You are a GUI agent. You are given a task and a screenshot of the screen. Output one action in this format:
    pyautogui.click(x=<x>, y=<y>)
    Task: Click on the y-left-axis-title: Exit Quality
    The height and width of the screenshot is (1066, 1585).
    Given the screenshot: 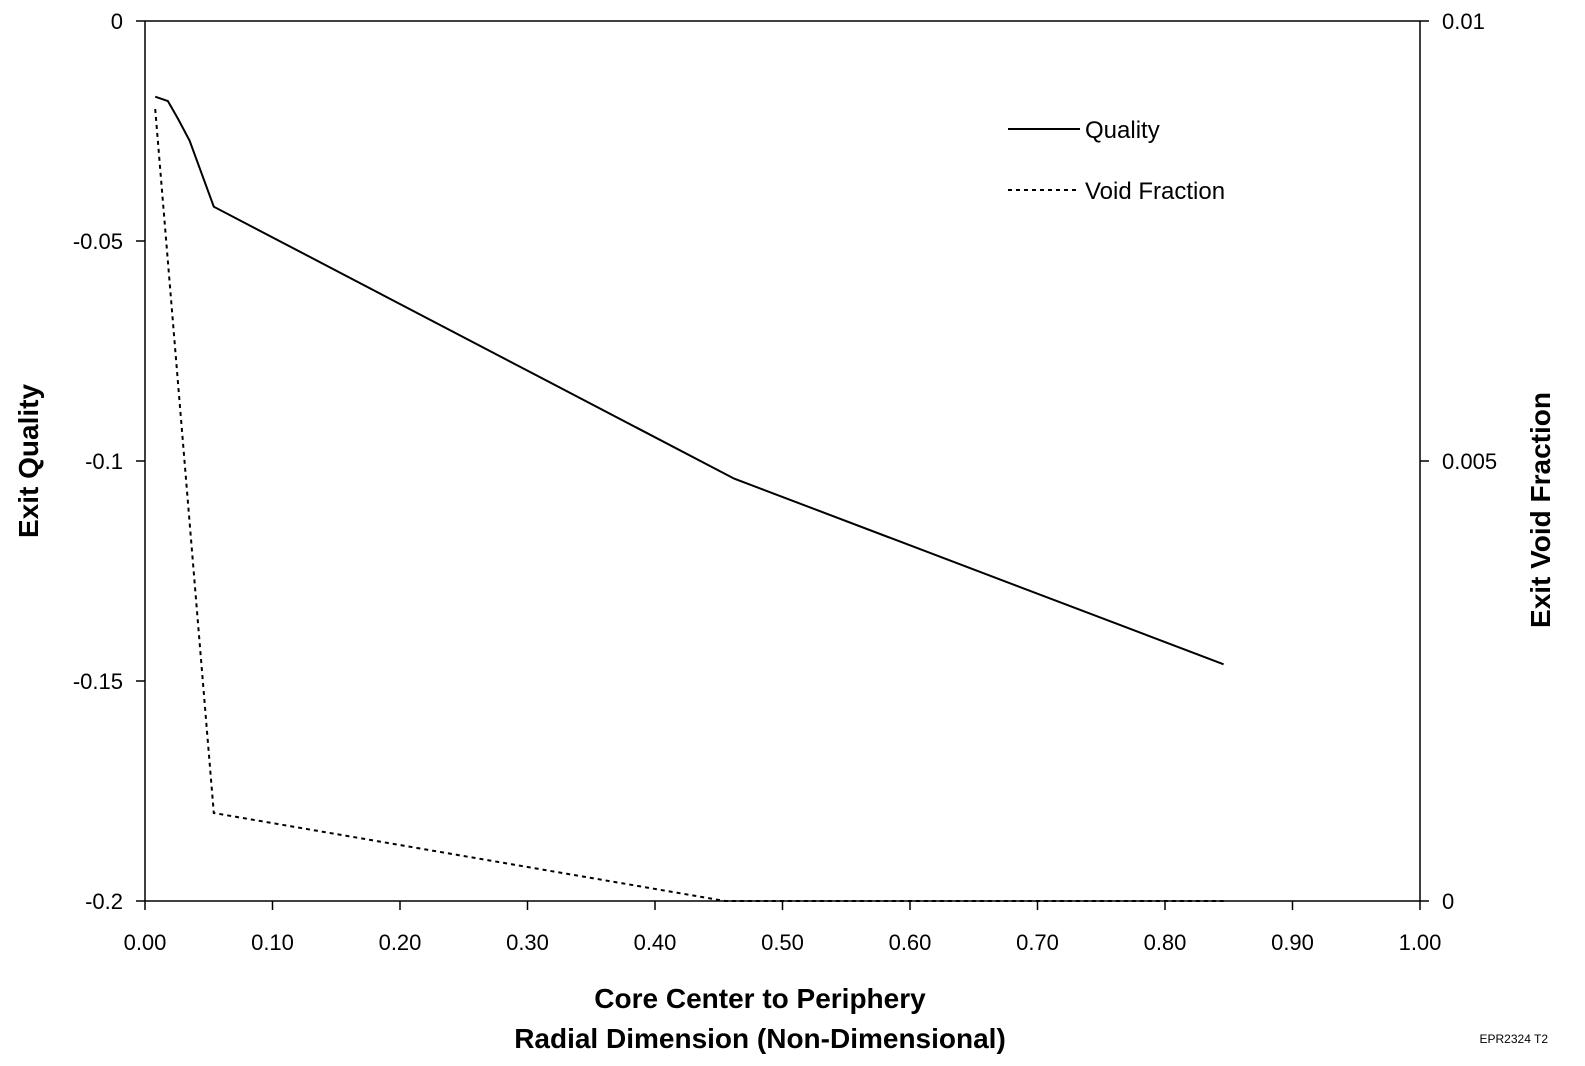 What is the action you would take?
    pyautogui.click(x=28, y=461)
    